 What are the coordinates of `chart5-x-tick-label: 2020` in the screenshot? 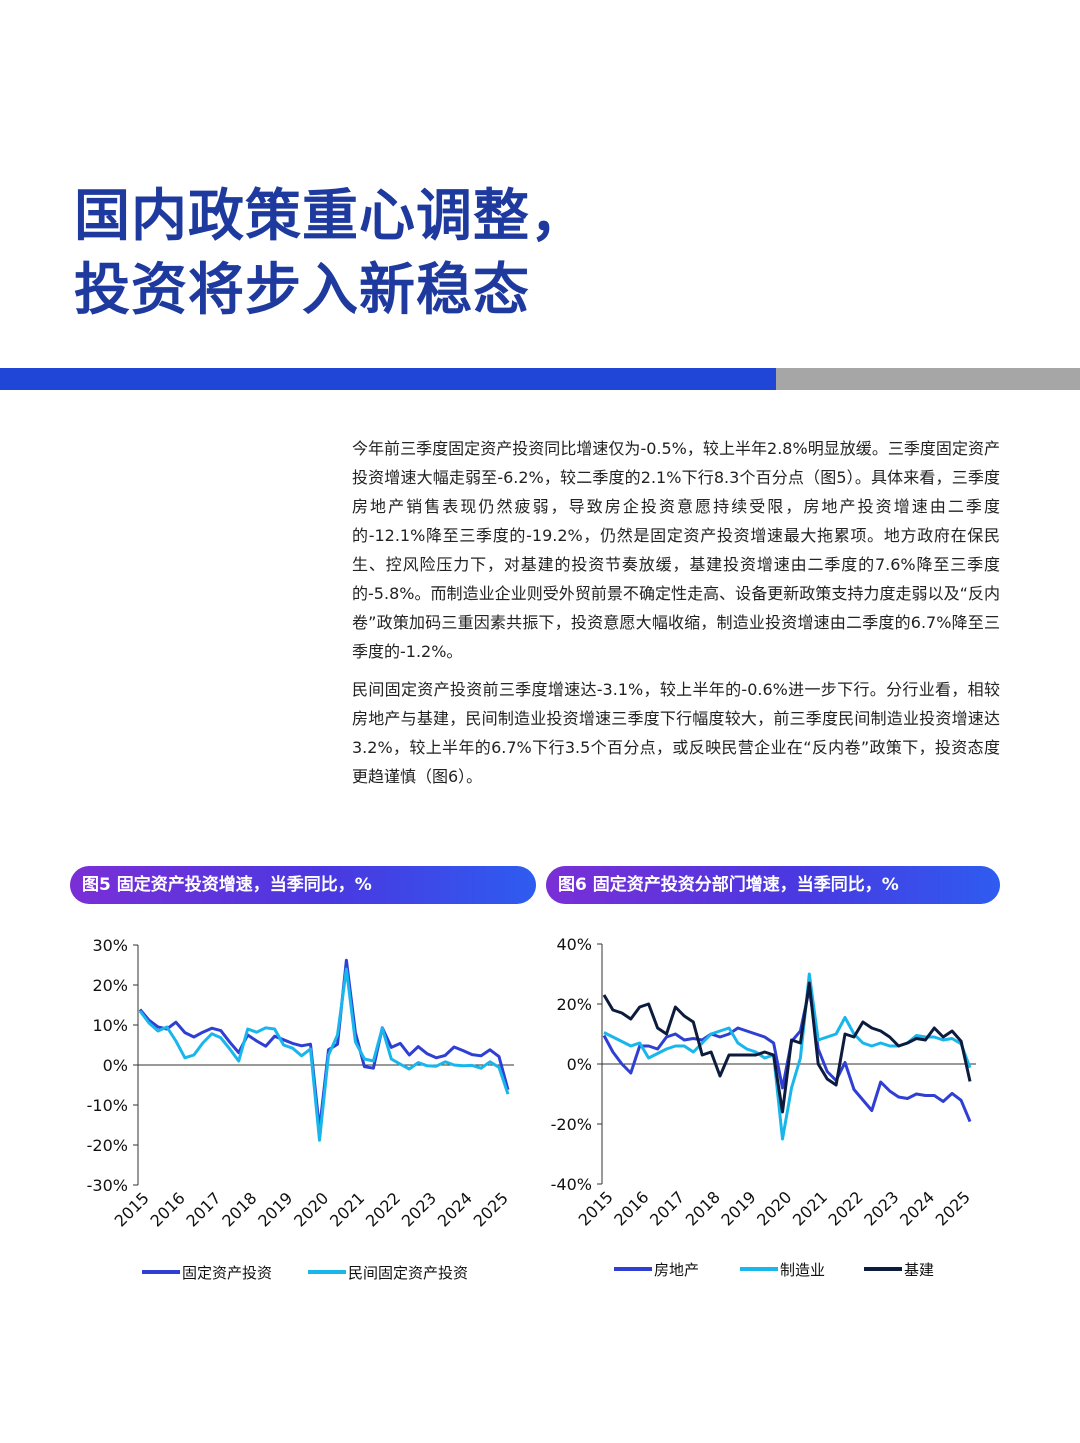 It's located at (311, 1209).